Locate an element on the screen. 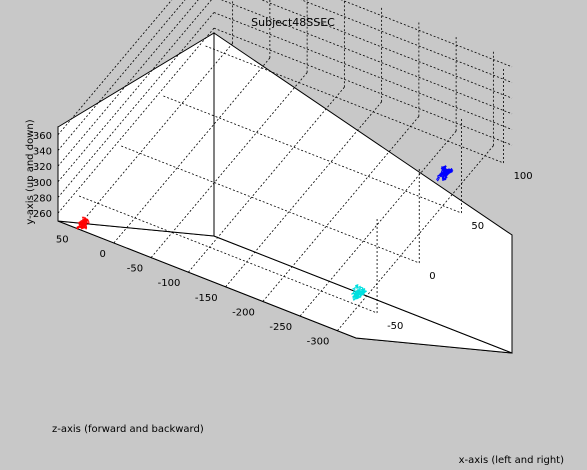  y-tick-label: 340 is located at coordinates (42, 152).